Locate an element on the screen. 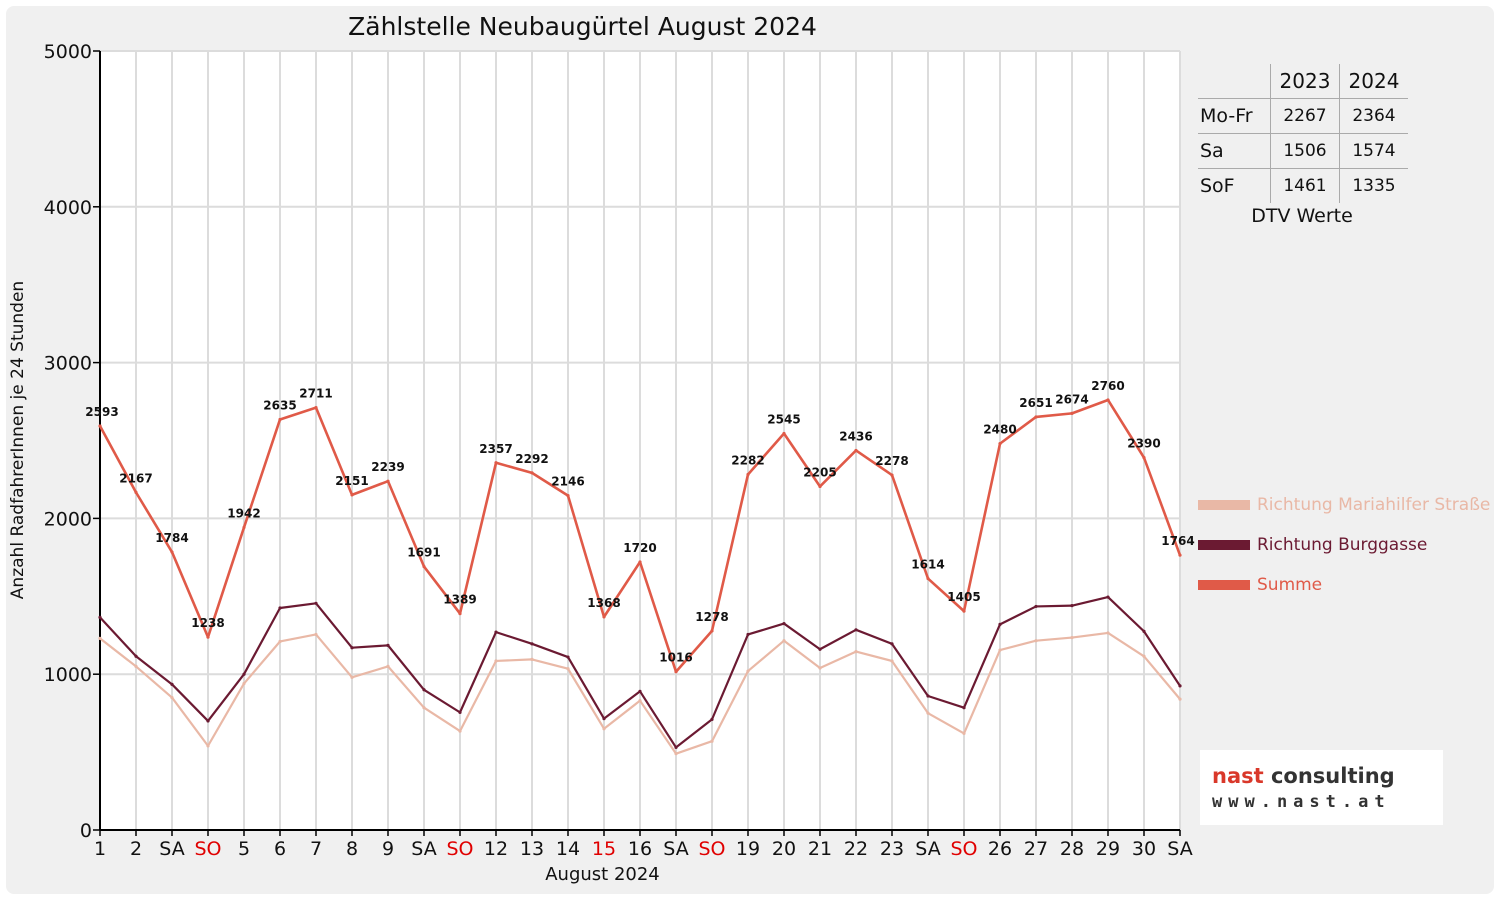  dtv-value: 1506 is located at coordinates (1305, 151).